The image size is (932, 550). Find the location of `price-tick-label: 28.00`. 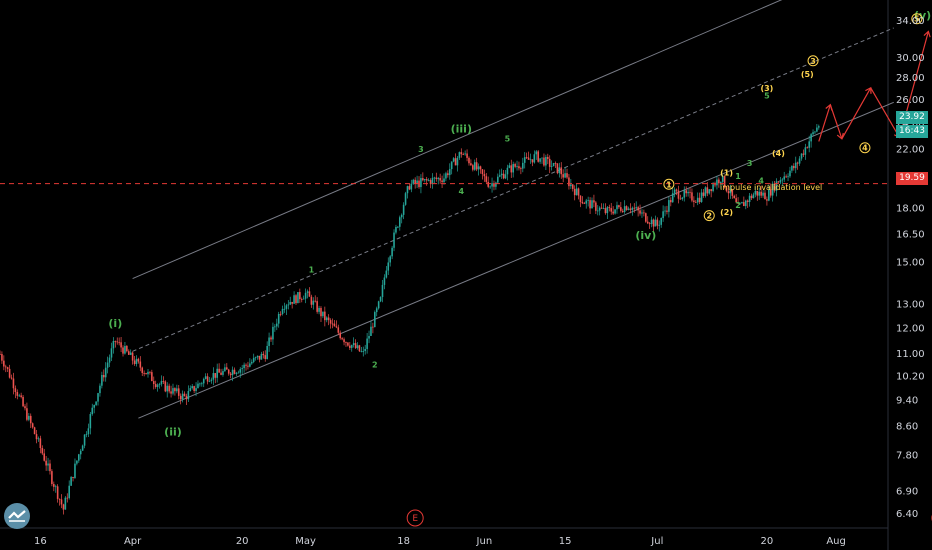

price-tick-label: 28.00 is located at coordinates (910, 78).